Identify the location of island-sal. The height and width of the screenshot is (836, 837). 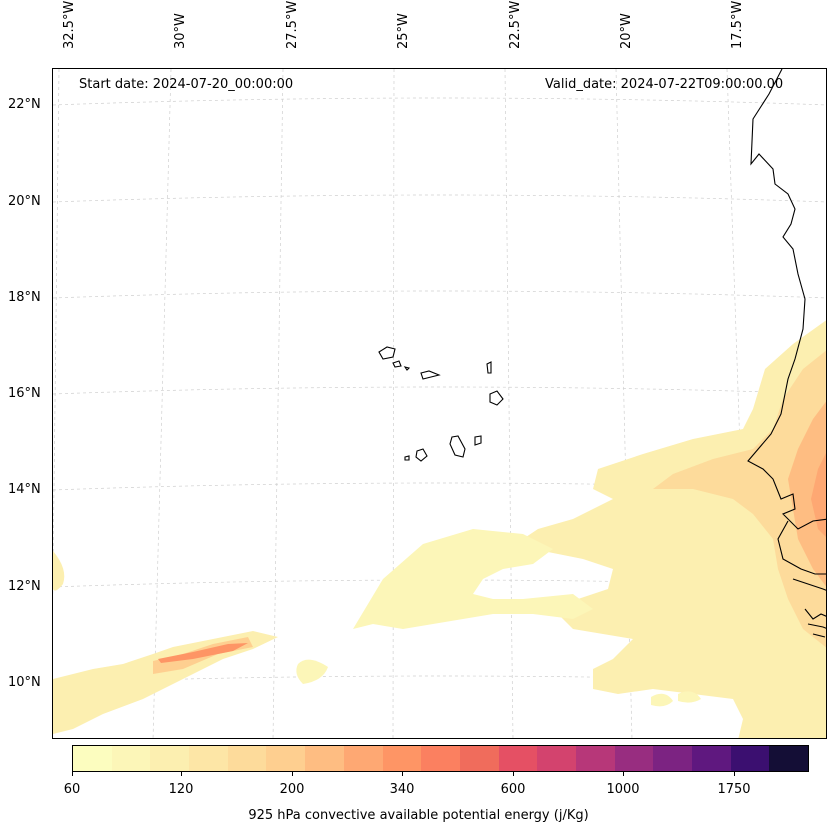
(489, 367).